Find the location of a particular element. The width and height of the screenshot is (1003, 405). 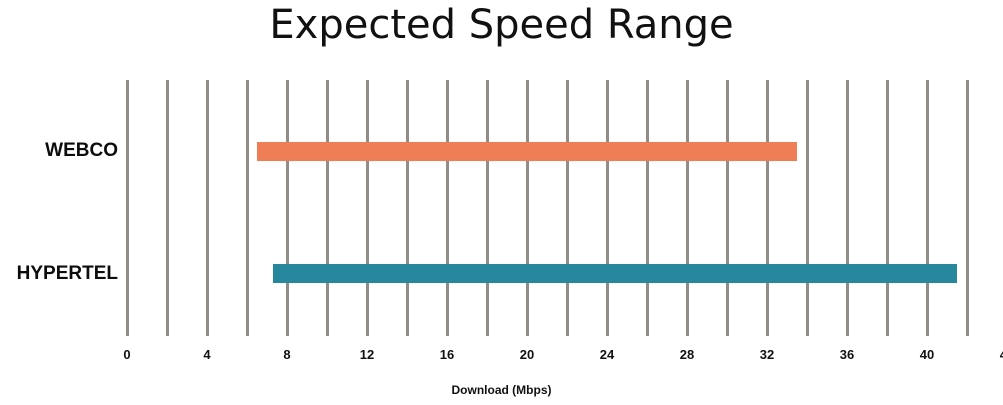

x-tick-label: 16 is located at coordinates (447, 354).